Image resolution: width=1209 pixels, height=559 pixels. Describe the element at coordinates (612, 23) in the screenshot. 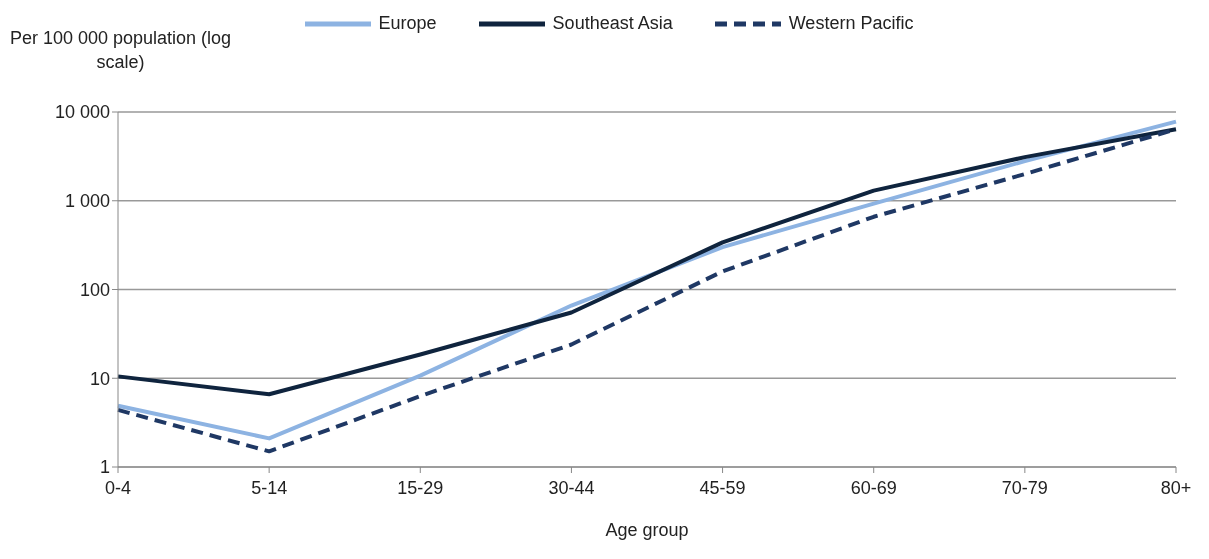

I see `legend-label: Southeast Asia` at that location.